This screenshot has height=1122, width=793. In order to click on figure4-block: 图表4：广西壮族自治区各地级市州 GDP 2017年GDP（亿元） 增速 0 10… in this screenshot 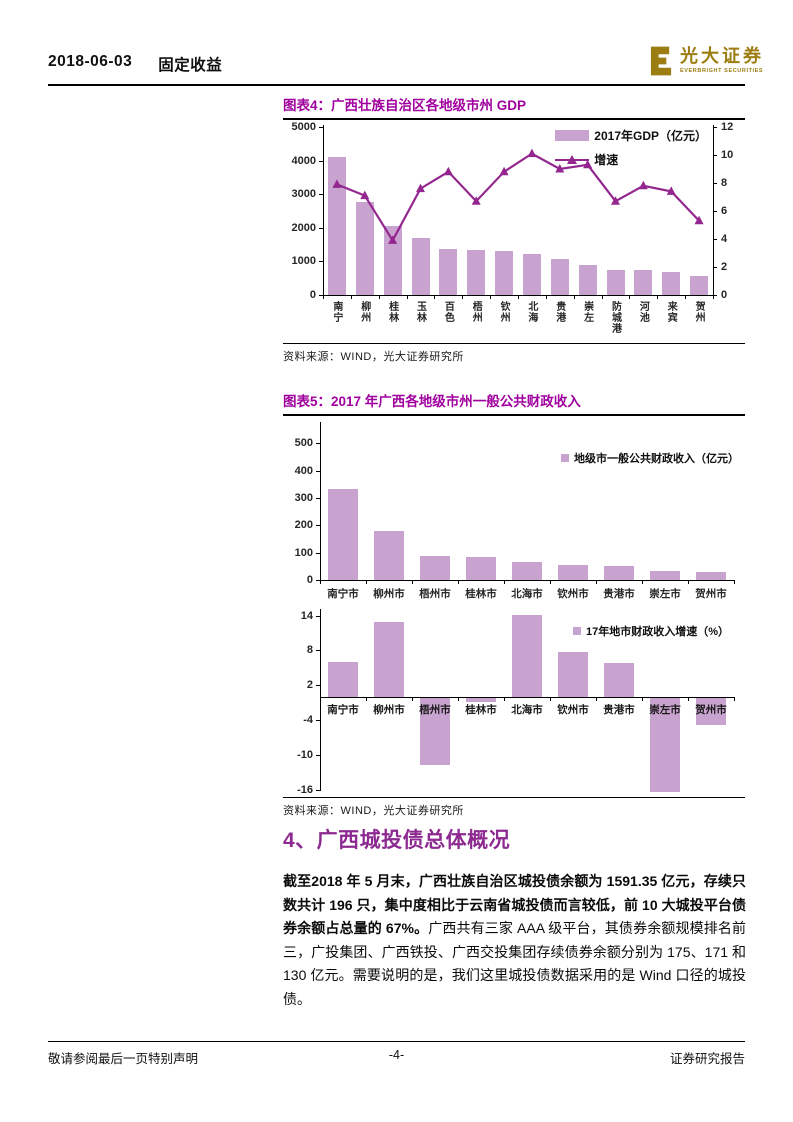, I will do `click(514, 234)`.